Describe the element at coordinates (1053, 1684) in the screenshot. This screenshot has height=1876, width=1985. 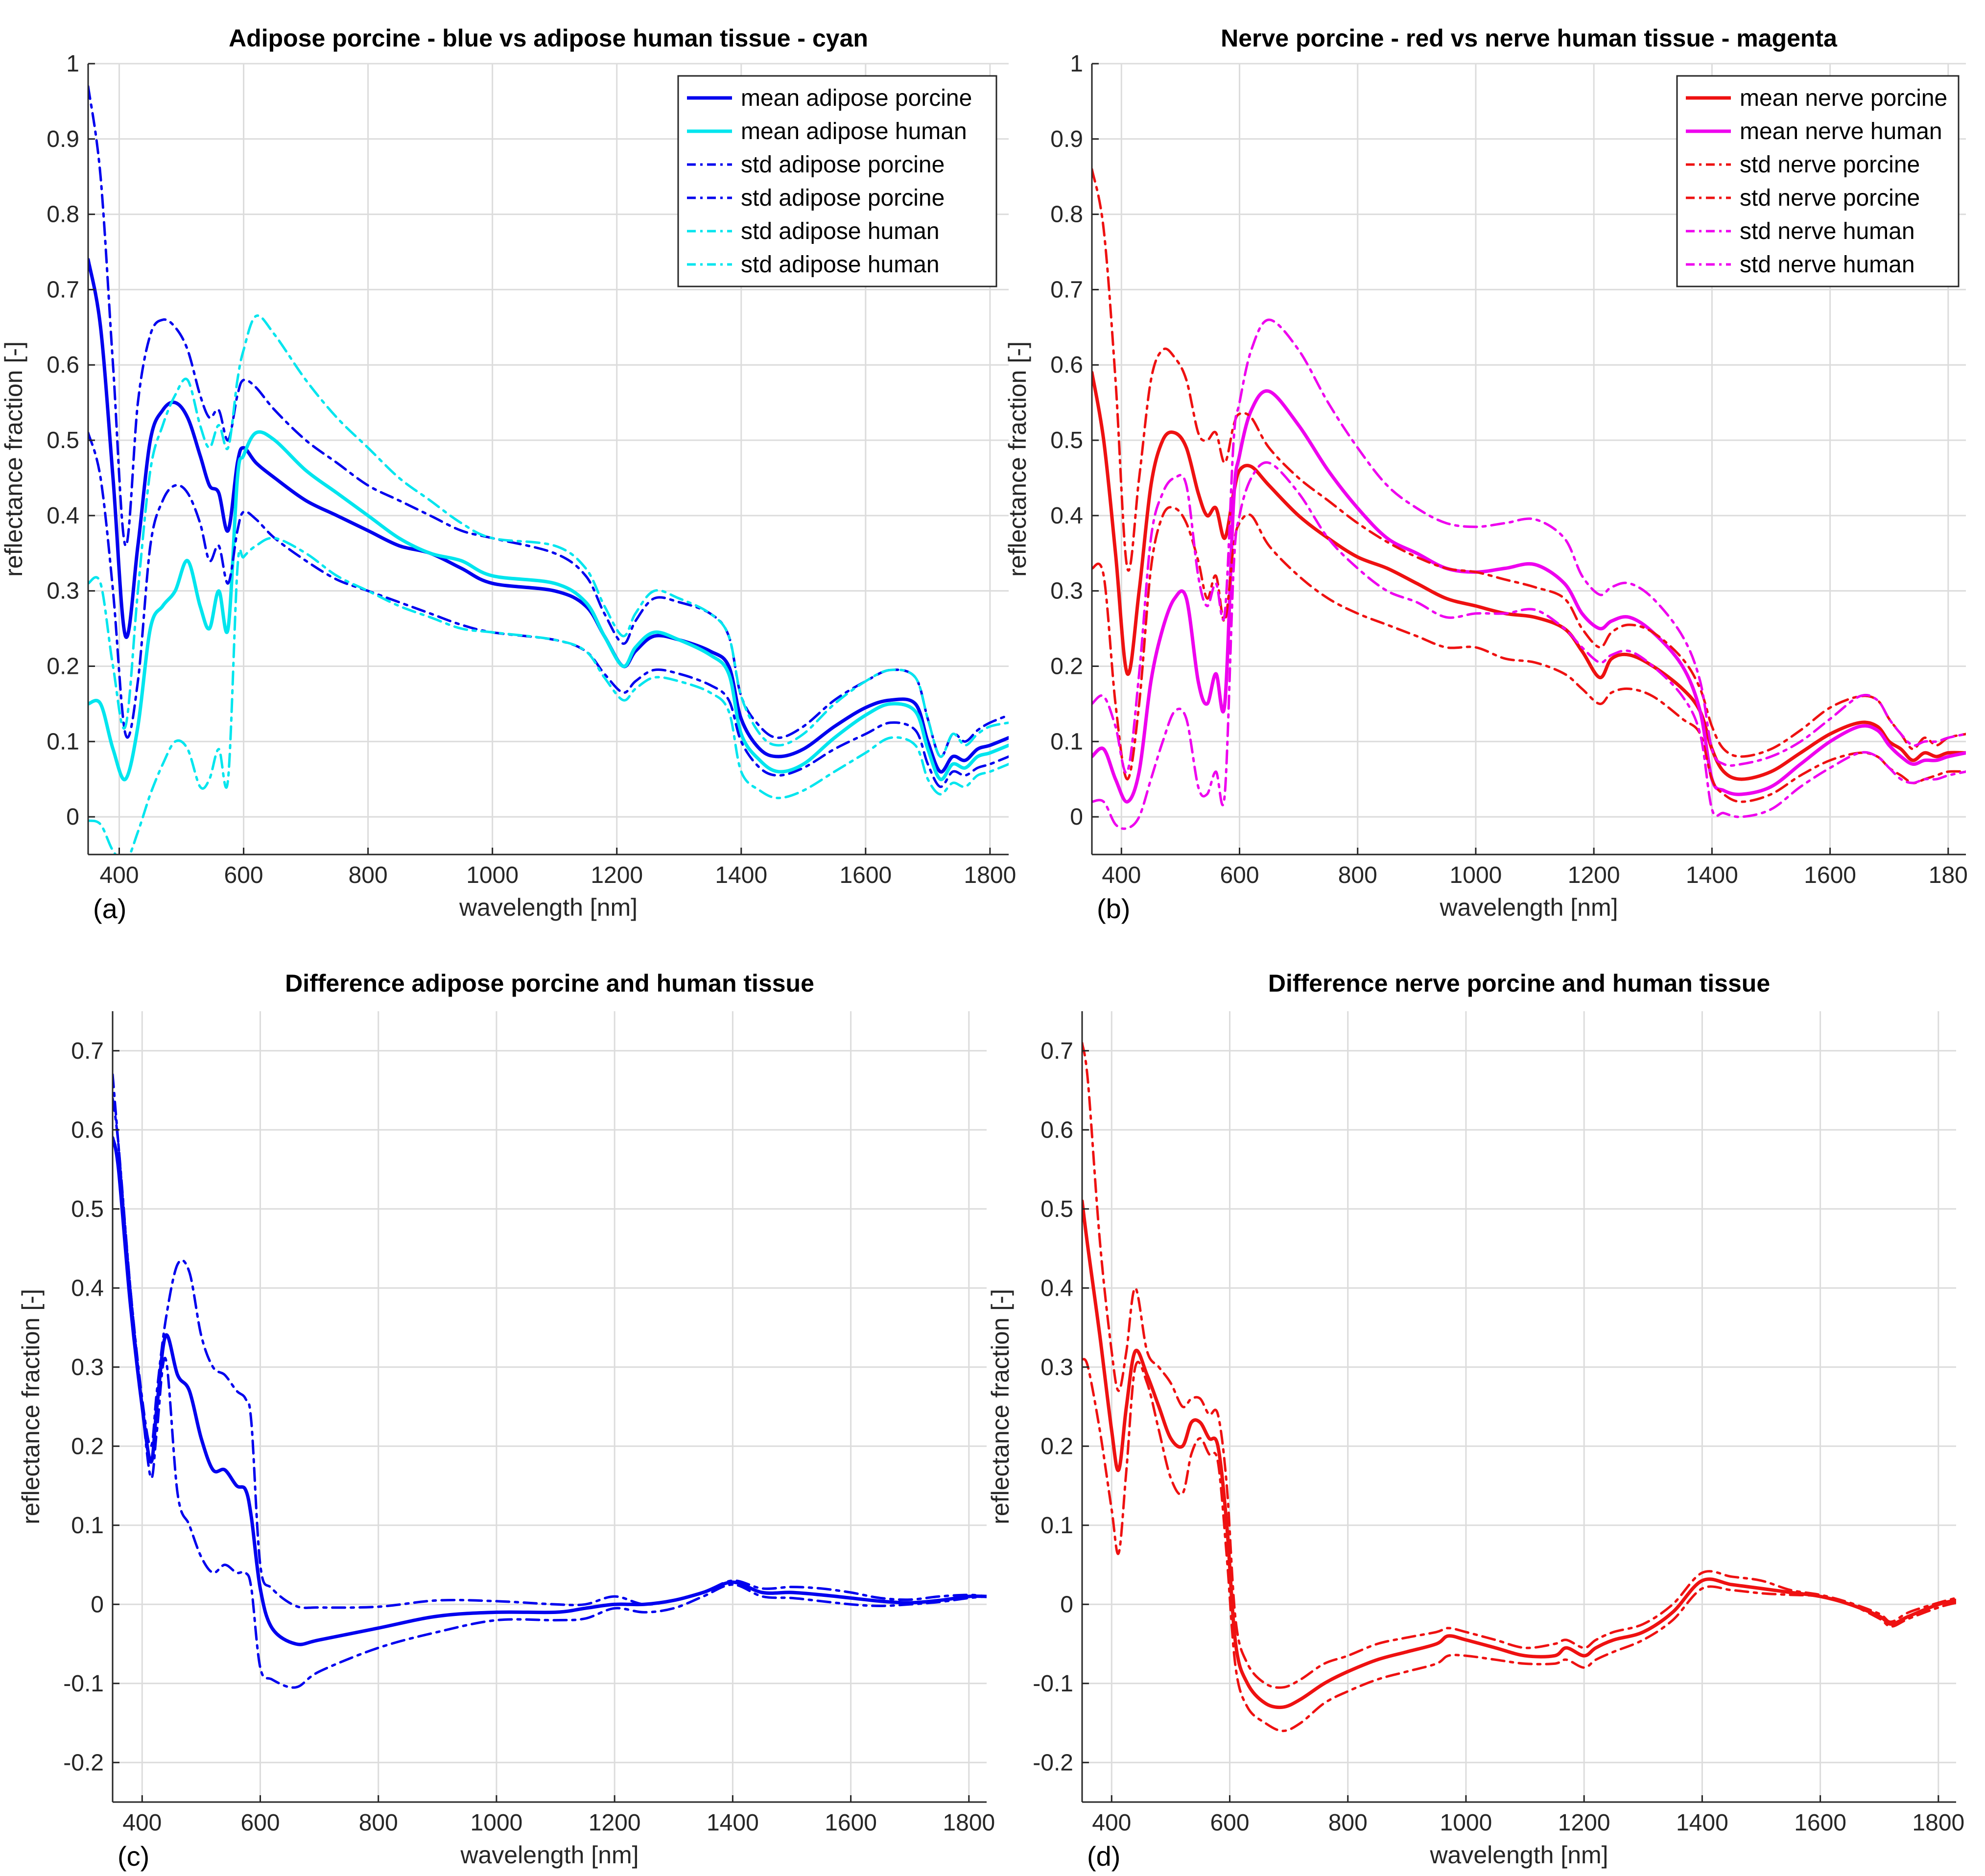
I see `y-tick-label: -0.1` at that location.